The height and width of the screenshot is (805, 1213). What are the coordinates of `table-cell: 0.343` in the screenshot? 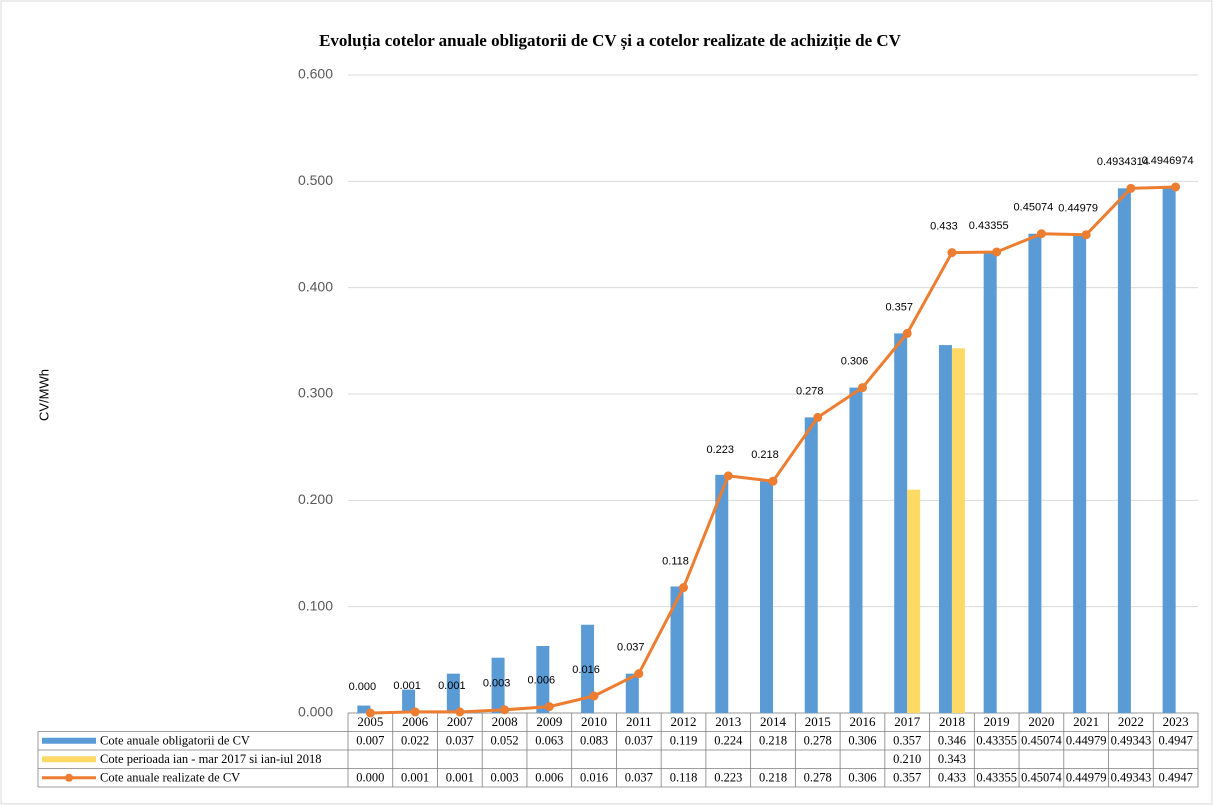 It's located at (952, 759).